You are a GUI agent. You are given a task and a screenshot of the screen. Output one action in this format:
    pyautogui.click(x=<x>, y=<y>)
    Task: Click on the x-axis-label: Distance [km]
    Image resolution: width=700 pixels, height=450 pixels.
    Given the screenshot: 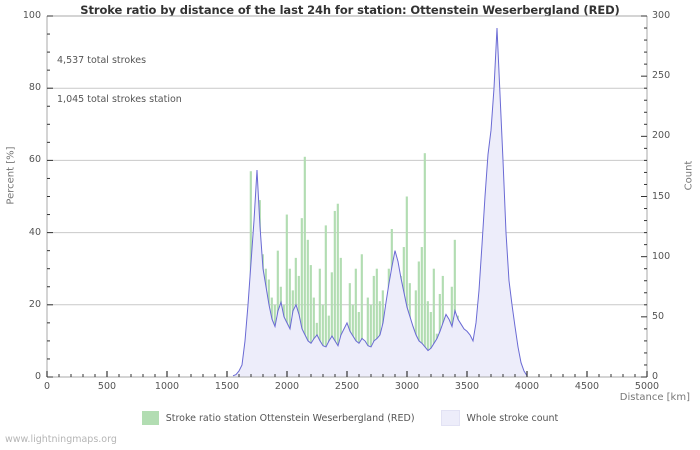 What is the action you would take?
    pyautogui.click(x=654, y=397)
    